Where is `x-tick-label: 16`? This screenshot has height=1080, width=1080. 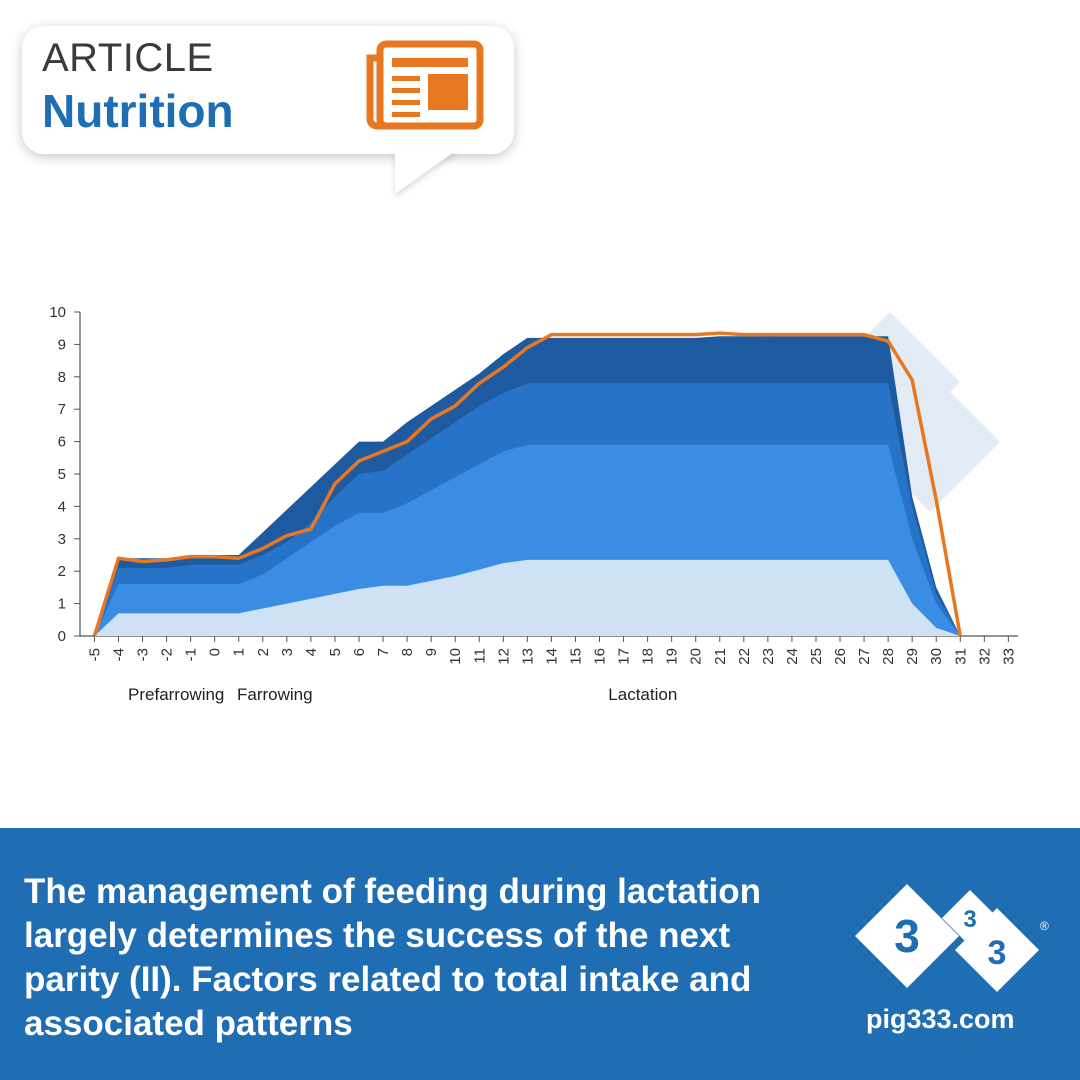
x-tick-label: 16 is located at coordinates (600, 656).